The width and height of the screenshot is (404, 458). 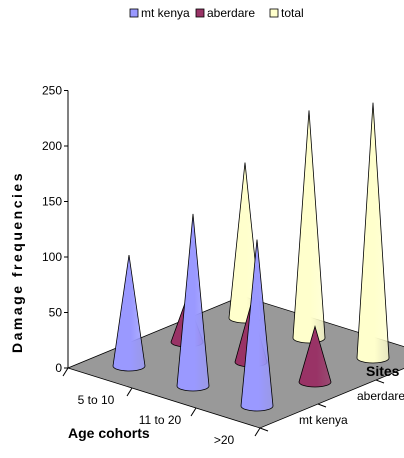 I want to click on y-tick-label: 0, so click(x=58, y=368).